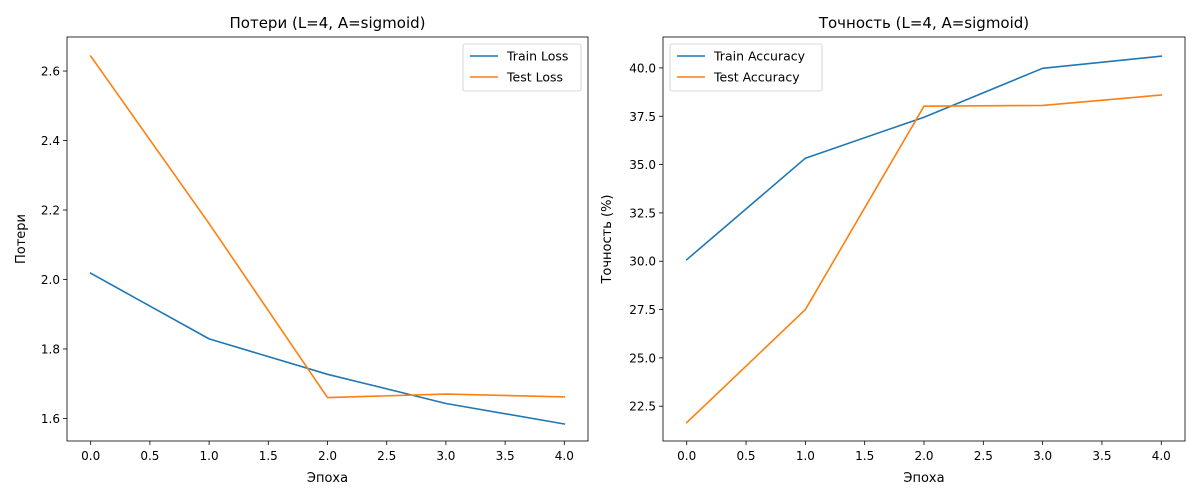 The height and width of the screenshot is (500, 1200). I want to click on legend-label: Test Accuracy, so click(756, 77).